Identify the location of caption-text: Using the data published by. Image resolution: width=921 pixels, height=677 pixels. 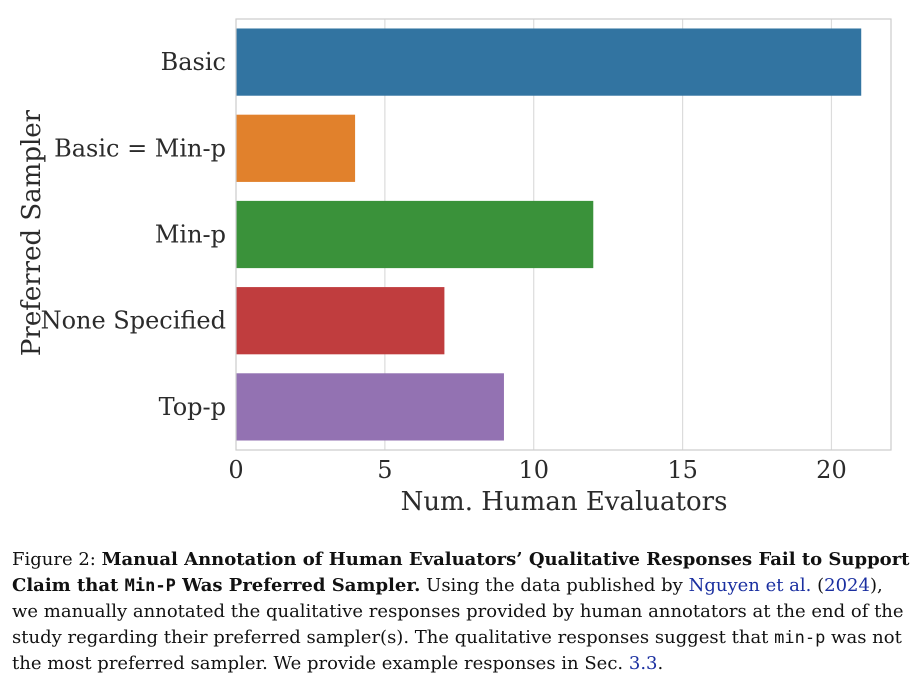
(554, 585).